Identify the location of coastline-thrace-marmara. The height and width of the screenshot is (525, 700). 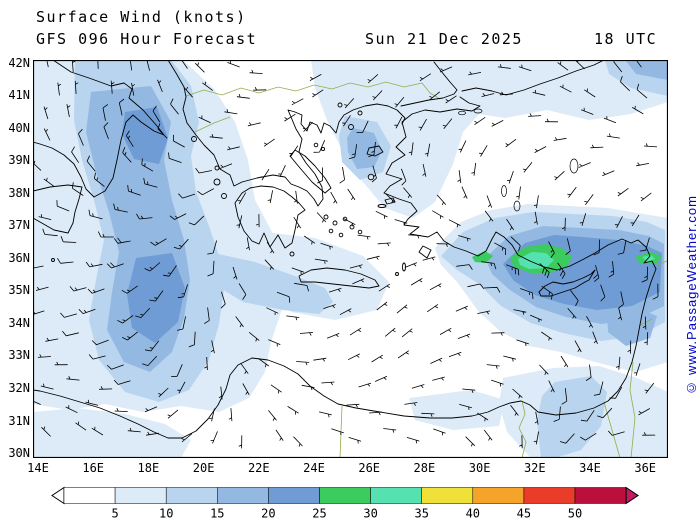
(429, 84).